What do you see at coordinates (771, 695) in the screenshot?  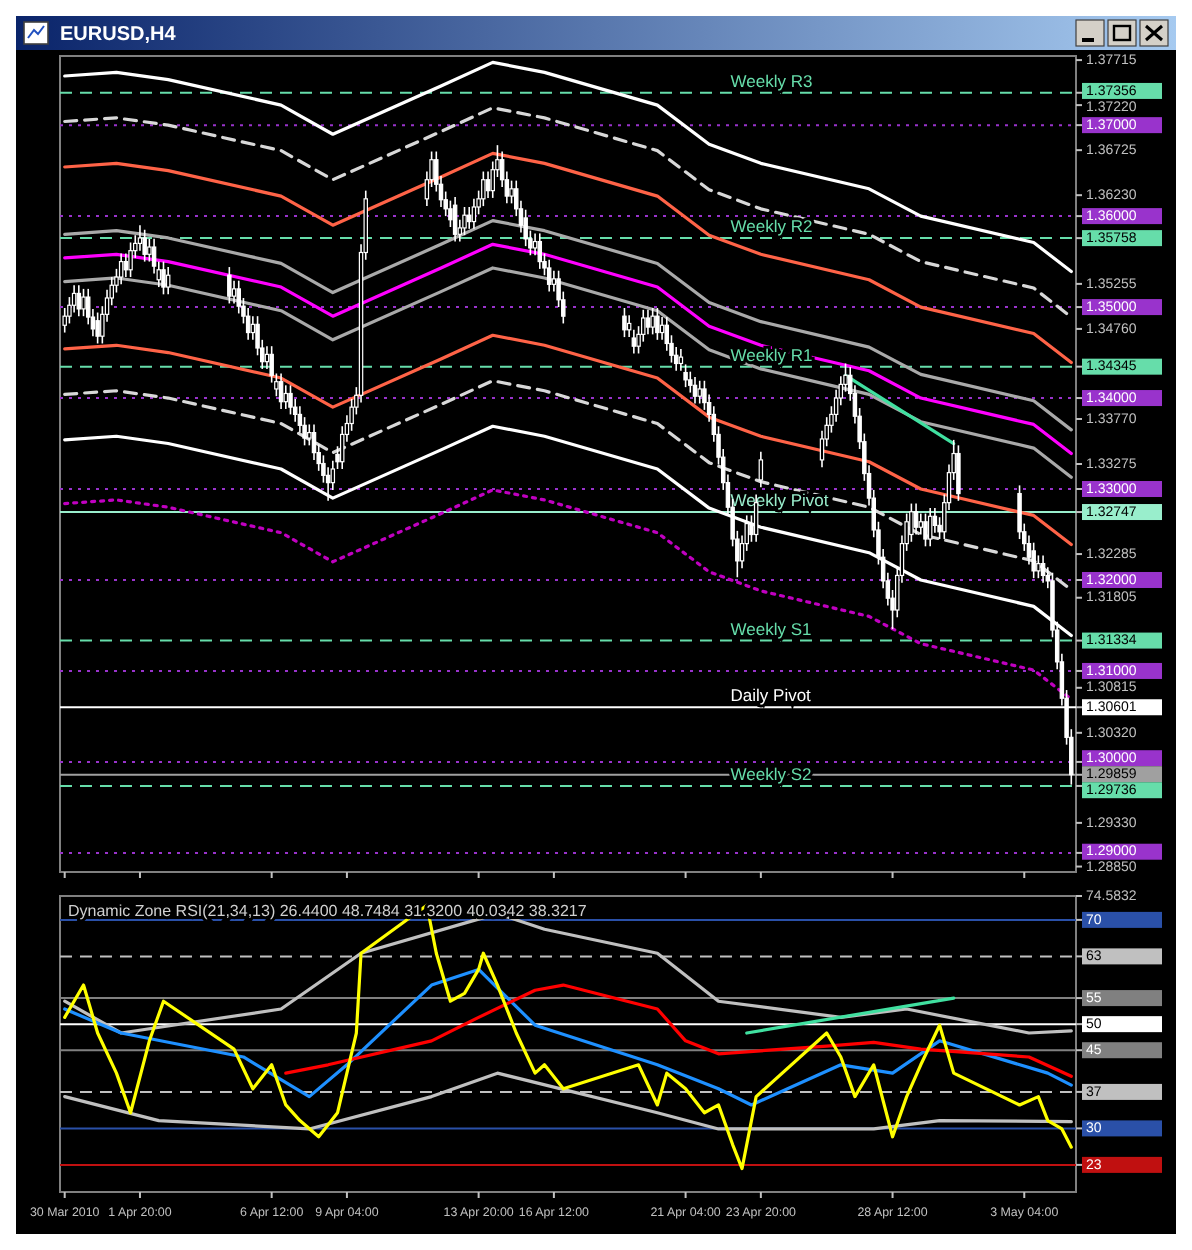 I see `ref-line-label: Daily Pivot` at bounding box center [771, 695].